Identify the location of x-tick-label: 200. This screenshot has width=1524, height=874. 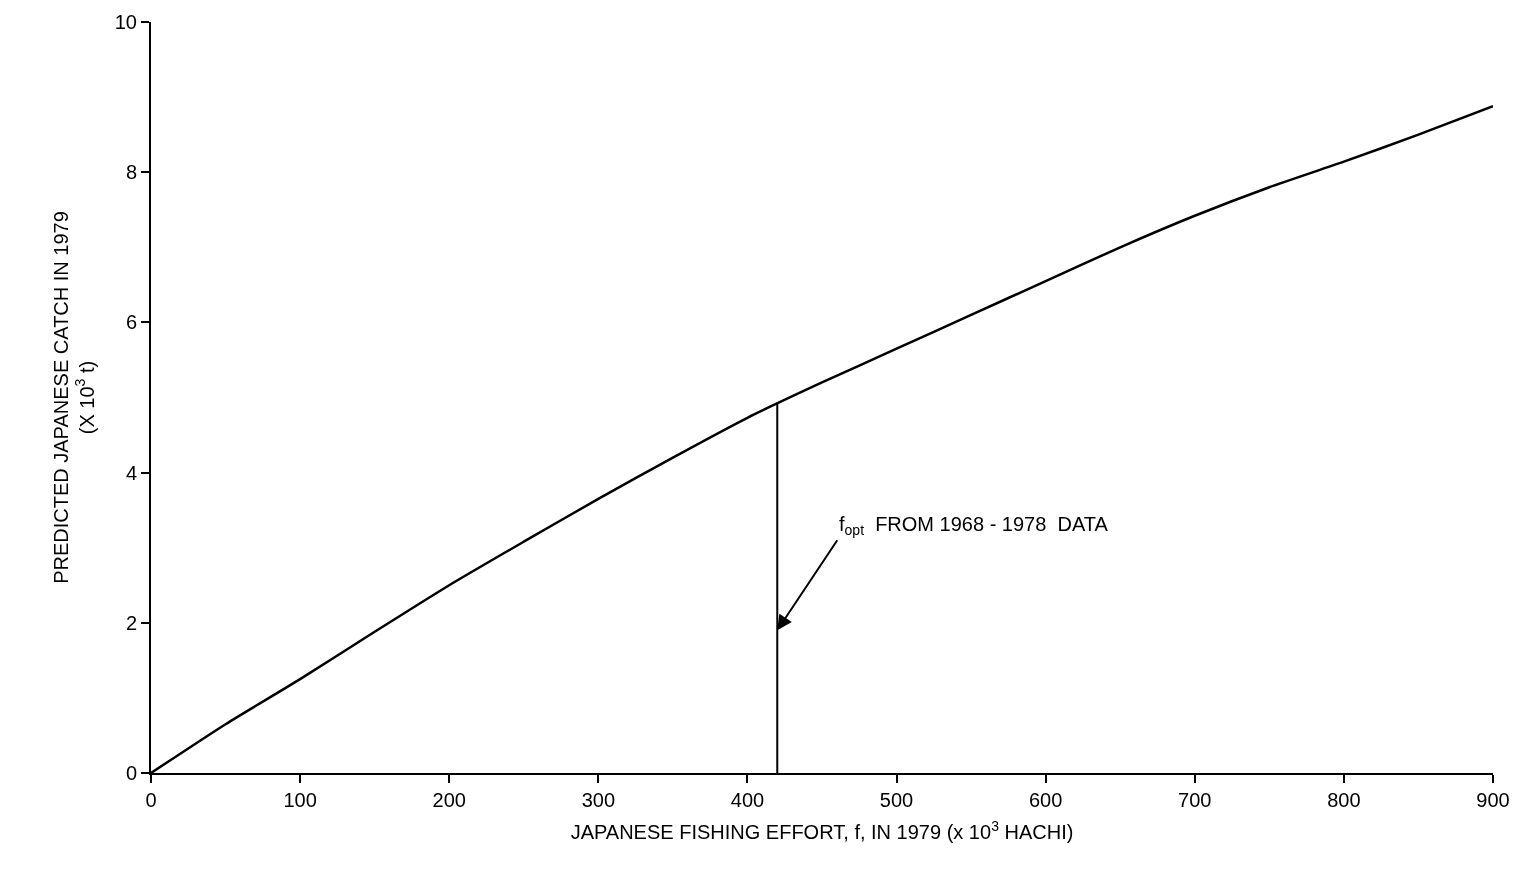
(449, 800).